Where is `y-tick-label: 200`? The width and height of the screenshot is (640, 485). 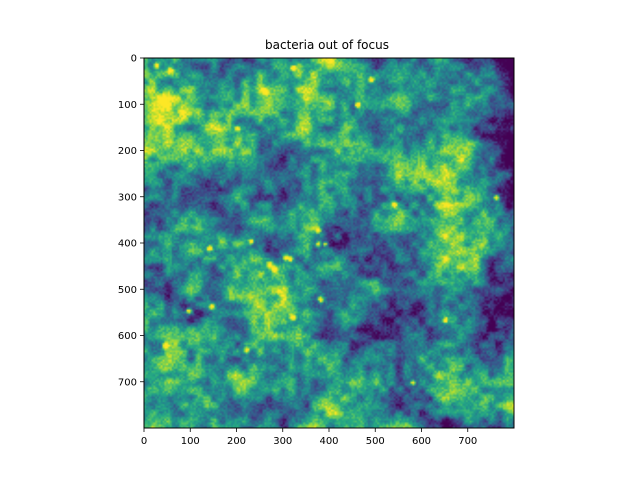 y-tick-label: 200 is located at coordinates (127, 151).